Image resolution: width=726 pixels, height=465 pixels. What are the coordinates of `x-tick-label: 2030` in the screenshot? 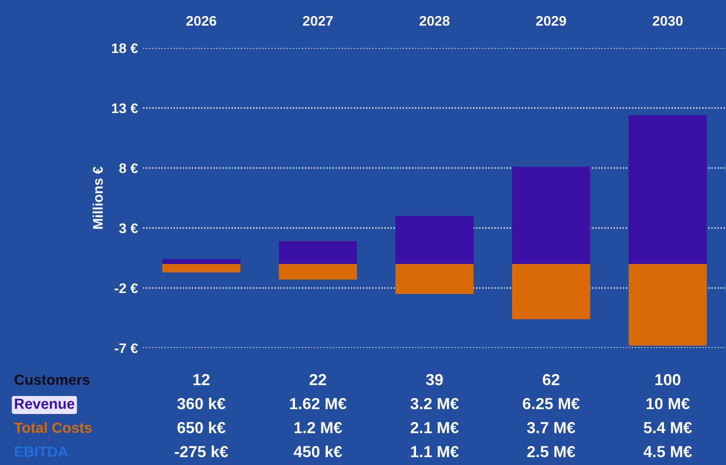 It's located at (667, 21).